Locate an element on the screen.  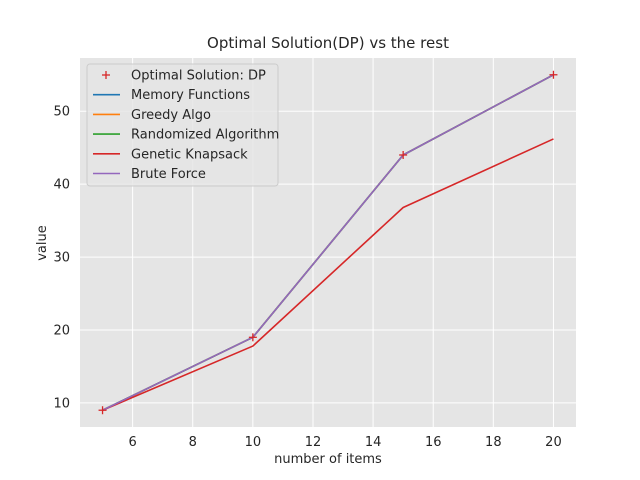
legend-item-memory-functions: Memory Functions is located at coordinates (171, 95).